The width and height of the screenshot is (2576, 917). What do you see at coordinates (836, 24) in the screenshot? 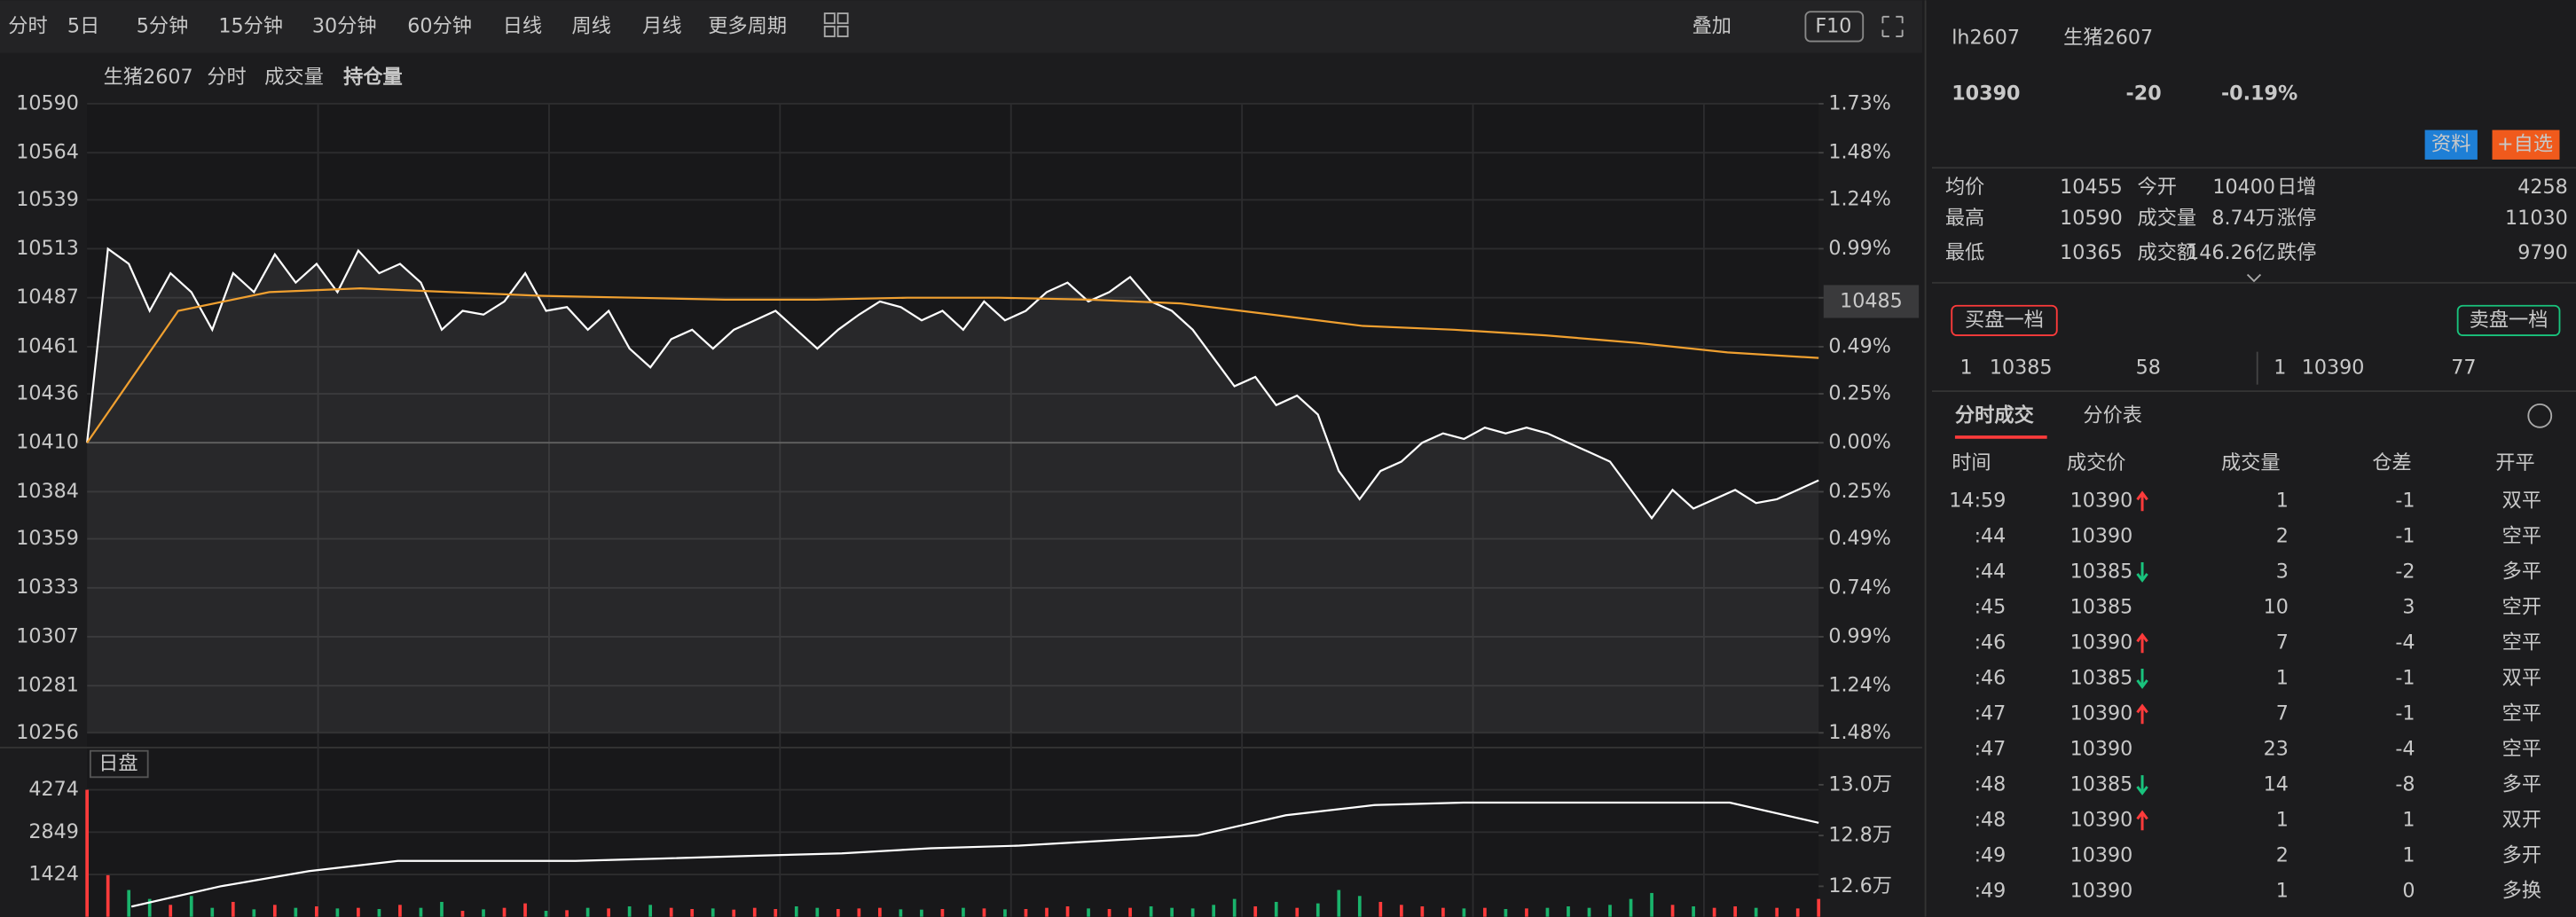
I see `grid-icon` at bounding box center [836, 24].